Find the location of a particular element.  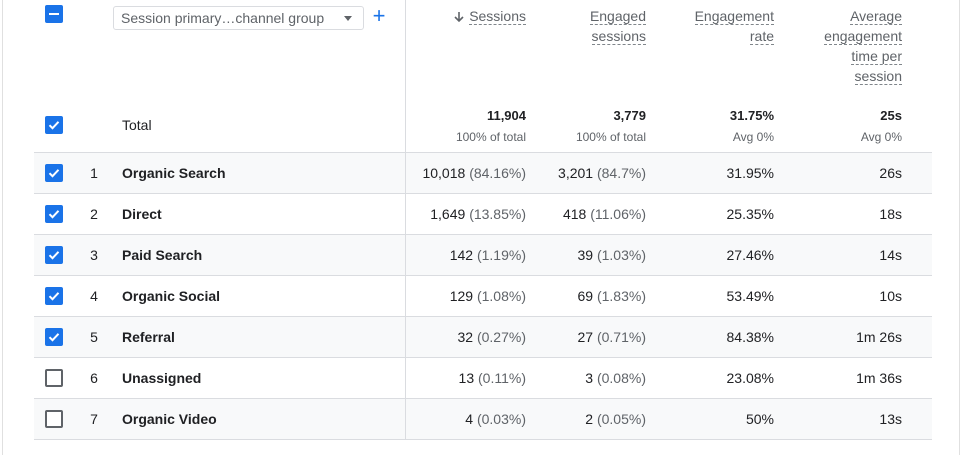

engaged-percent: (1.03%) is located at coordinates (621, 255).